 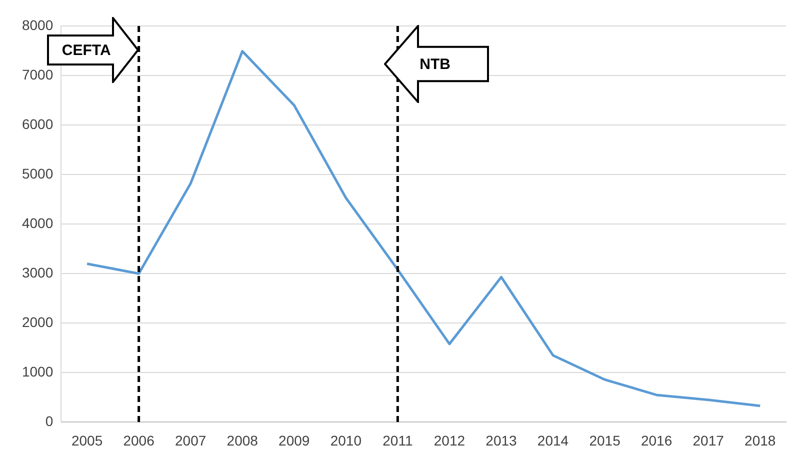 I want to click on x-tick-label: 2014, so click(x=553, y=440).